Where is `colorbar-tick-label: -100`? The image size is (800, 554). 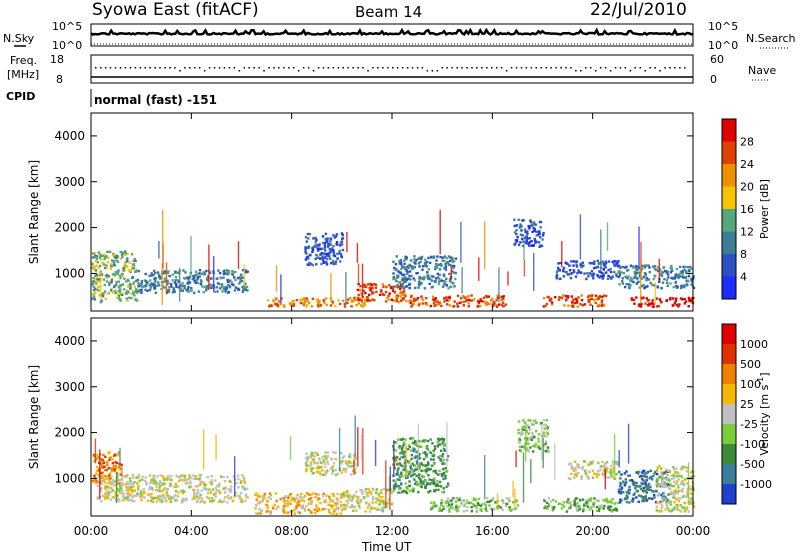
colorbar-tick-label: -100 is located at coordinates (752, 444).